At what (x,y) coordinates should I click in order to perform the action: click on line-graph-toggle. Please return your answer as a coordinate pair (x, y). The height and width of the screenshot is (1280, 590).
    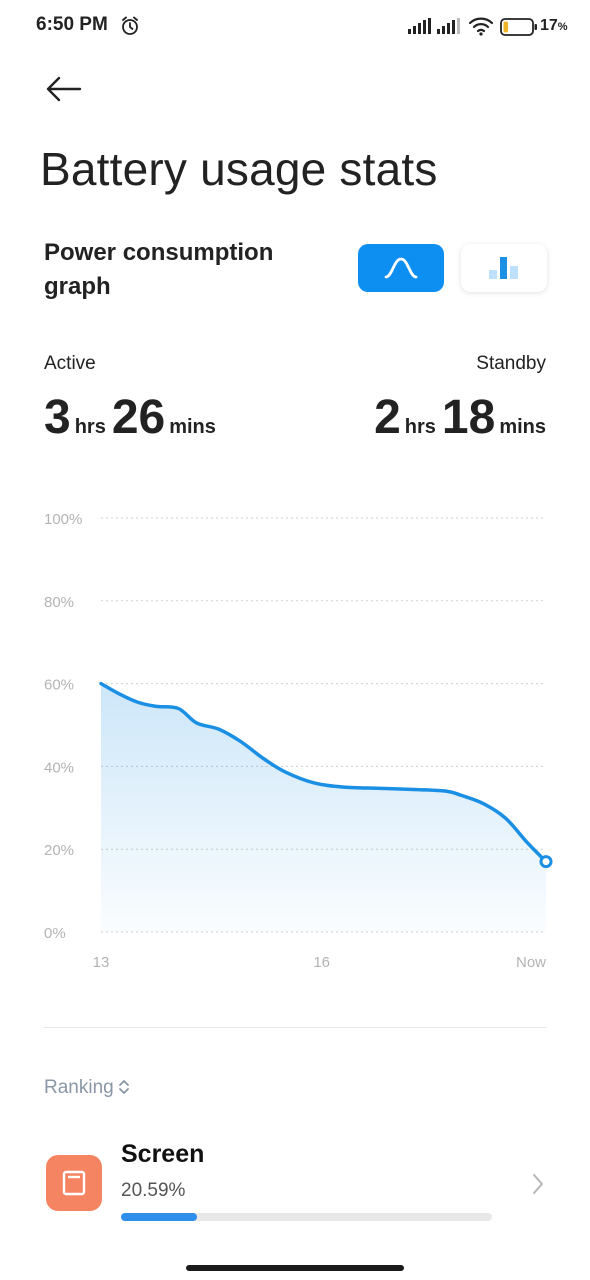
    Looking at the image, I should click on (401, 268).